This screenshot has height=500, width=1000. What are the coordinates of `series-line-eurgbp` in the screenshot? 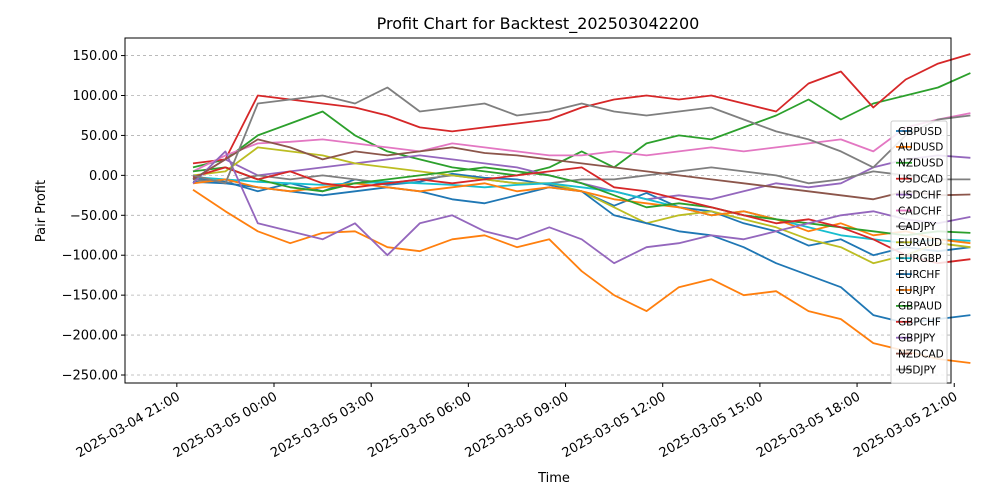 It's located at (581, 210).